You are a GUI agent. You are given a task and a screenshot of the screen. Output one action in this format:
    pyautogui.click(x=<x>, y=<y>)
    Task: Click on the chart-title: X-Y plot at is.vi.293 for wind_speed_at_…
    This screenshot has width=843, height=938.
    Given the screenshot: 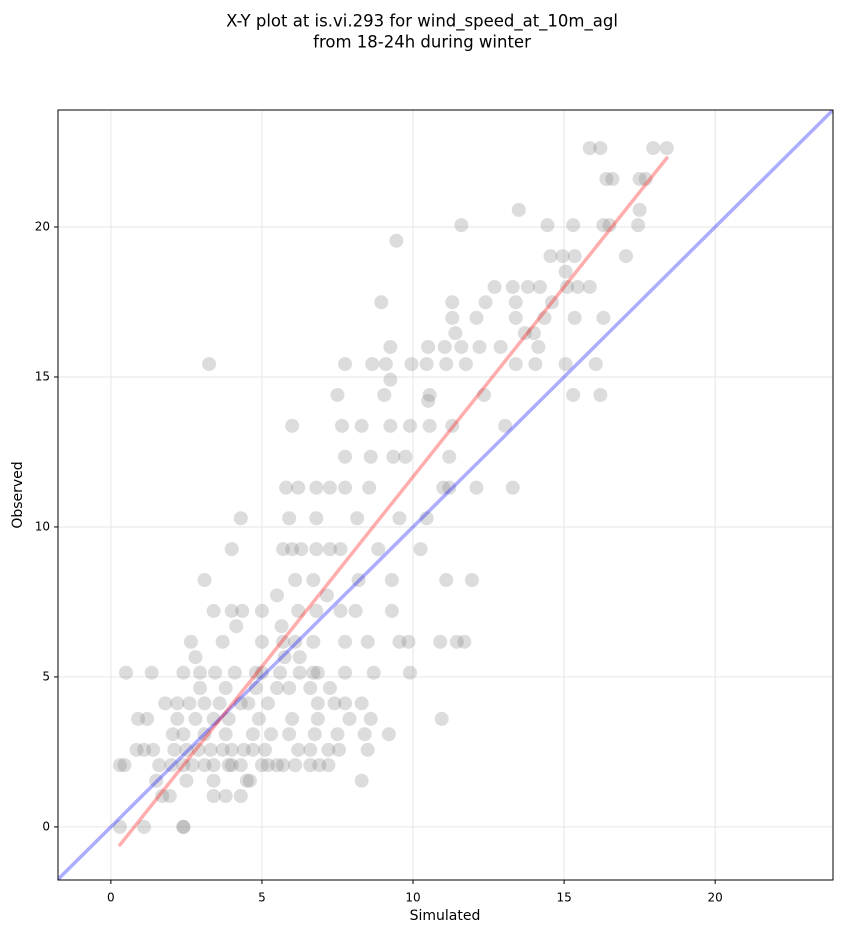 What is the action you would take?
    pyautogui.click(x=422, y=22)
    